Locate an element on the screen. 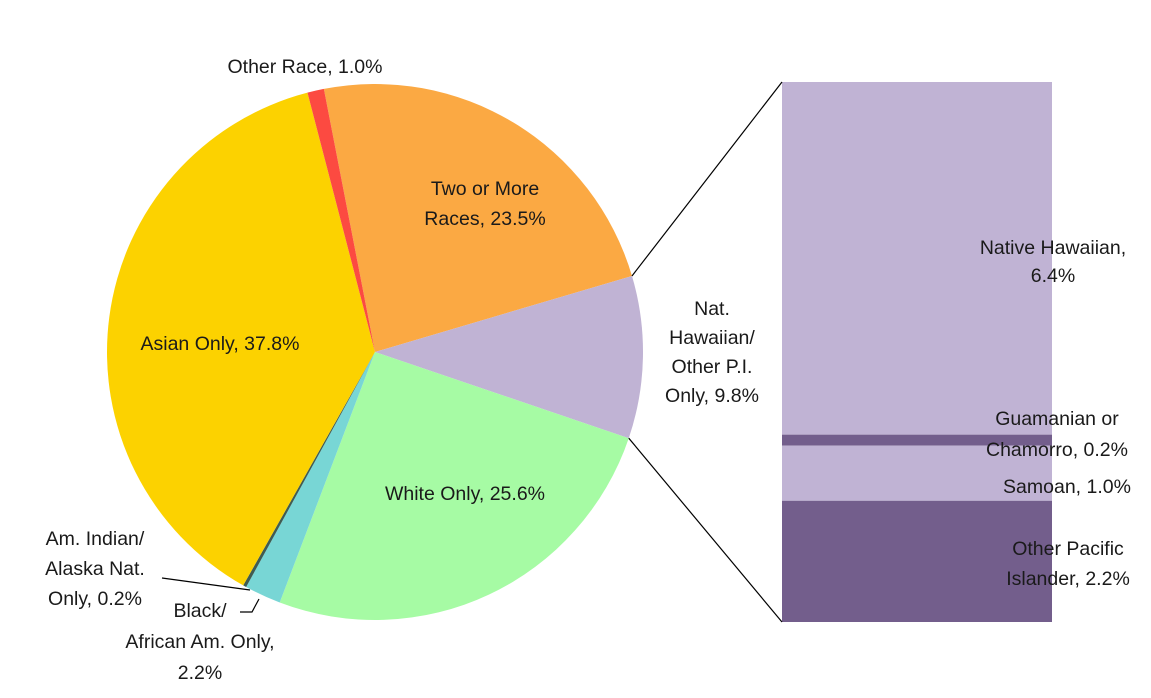 The width and height of the screenshot is (1151, 698). slice-label: Alaska Nat. is located at coordinates (95, 569).